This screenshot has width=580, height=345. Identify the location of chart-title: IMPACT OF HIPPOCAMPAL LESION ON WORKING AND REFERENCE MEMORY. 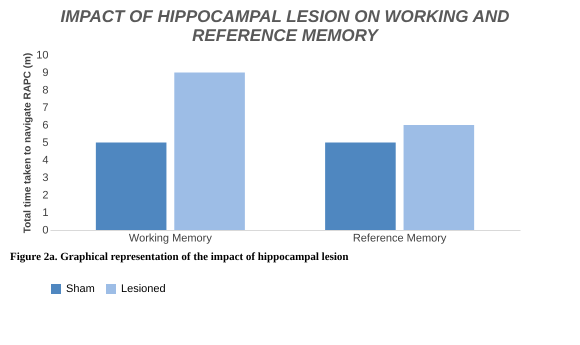
(285, 26).